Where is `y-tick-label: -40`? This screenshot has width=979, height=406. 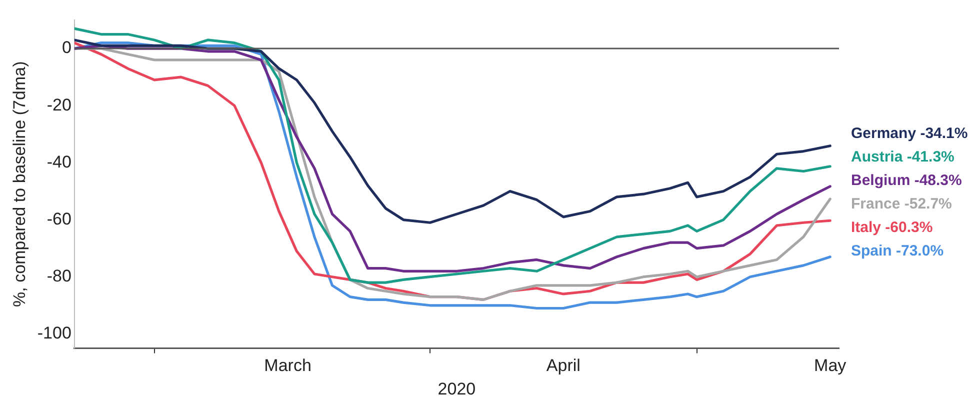 y-tick-label: -40 is located at coordinates (59, 162).